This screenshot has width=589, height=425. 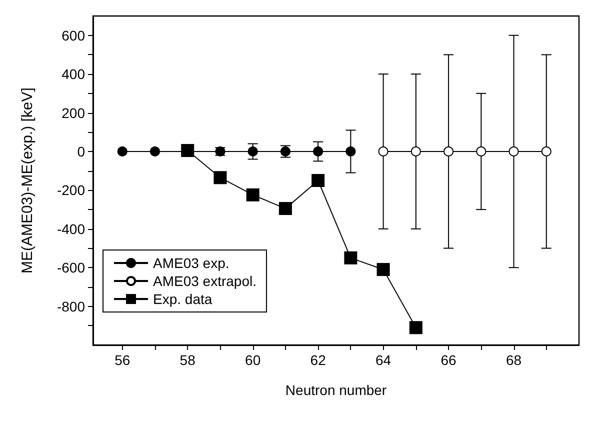 What do you see at coordinates (71, 306) in the screenshot?
I see `y-tick-label: -800` at bounding box center [71, 306].